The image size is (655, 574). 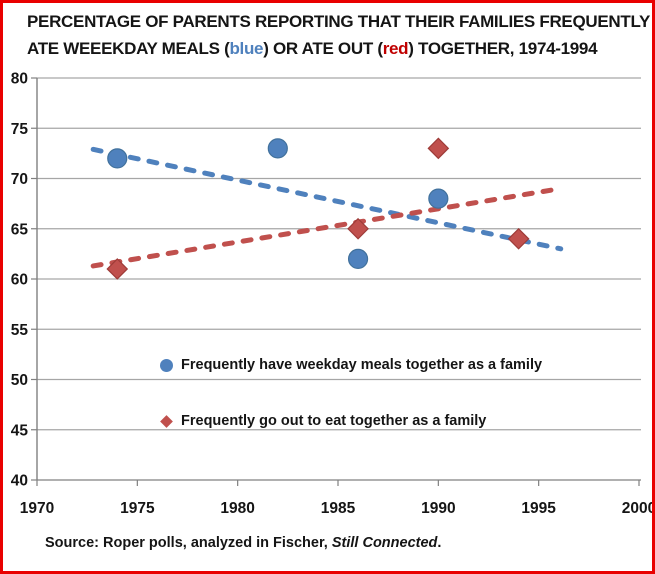 What do you see at coordinates (19, 179) in the screenshot?
I see `y-tick-label: 70` at bounding box center [19, 179].